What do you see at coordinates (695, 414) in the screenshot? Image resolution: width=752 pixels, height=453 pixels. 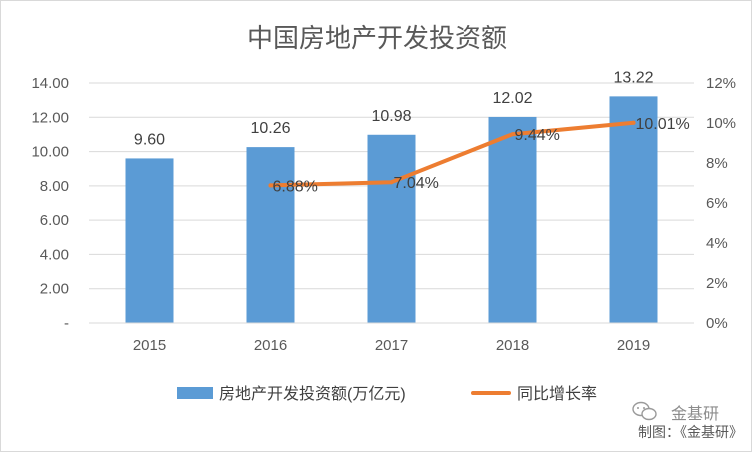 I see `watermark-text: 金基研` at bounding box center [695, 414].